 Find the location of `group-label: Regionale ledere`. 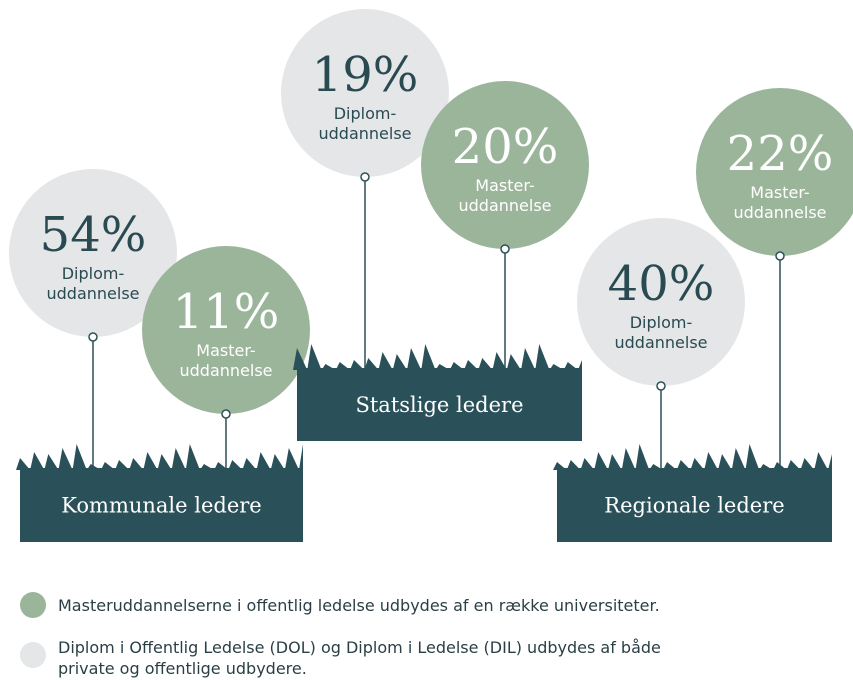

group-label: Regionale ledere is located at coordinates (694, 506).